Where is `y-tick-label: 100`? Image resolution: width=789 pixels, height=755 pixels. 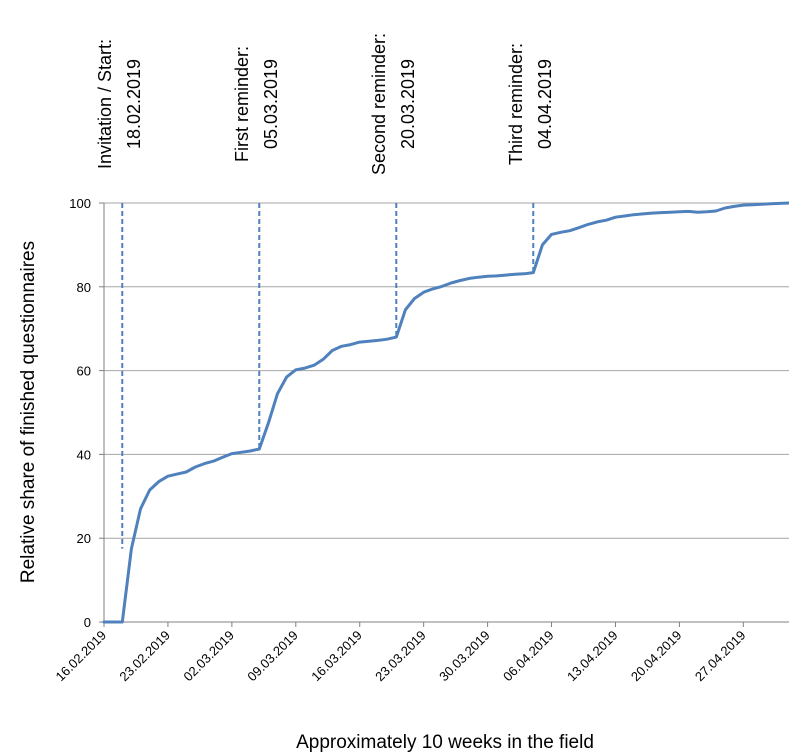 y-tick-label: 100 is located at coordinates (80, 203).